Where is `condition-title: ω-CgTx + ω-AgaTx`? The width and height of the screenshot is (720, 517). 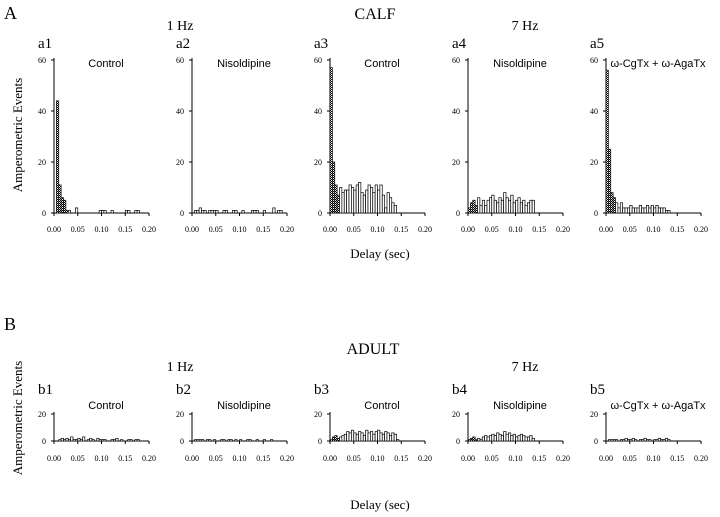
condition-title: ω-CgTx + ω-AgaTx is located at coordinates (658, 64).